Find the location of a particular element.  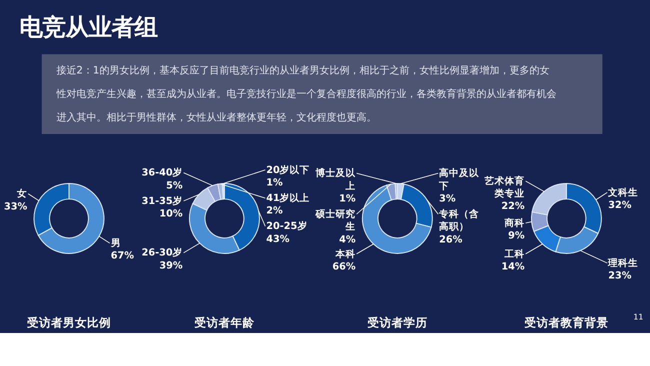

data-label: 26% is located at coordinates (451, 240).